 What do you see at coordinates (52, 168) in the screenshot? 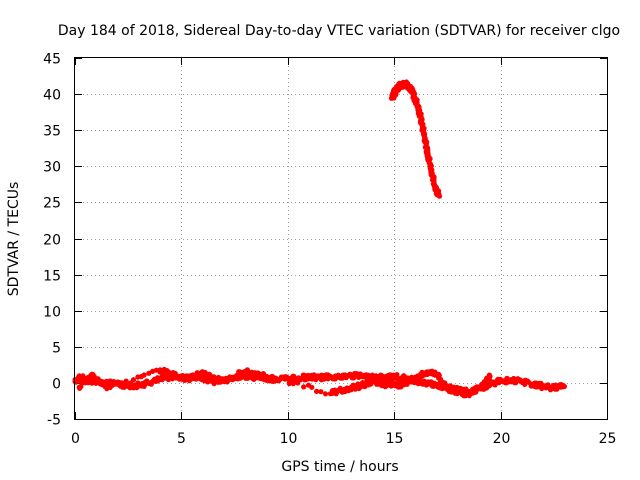
I see `y-tick-label: 30` at bounding box center [52, 168].